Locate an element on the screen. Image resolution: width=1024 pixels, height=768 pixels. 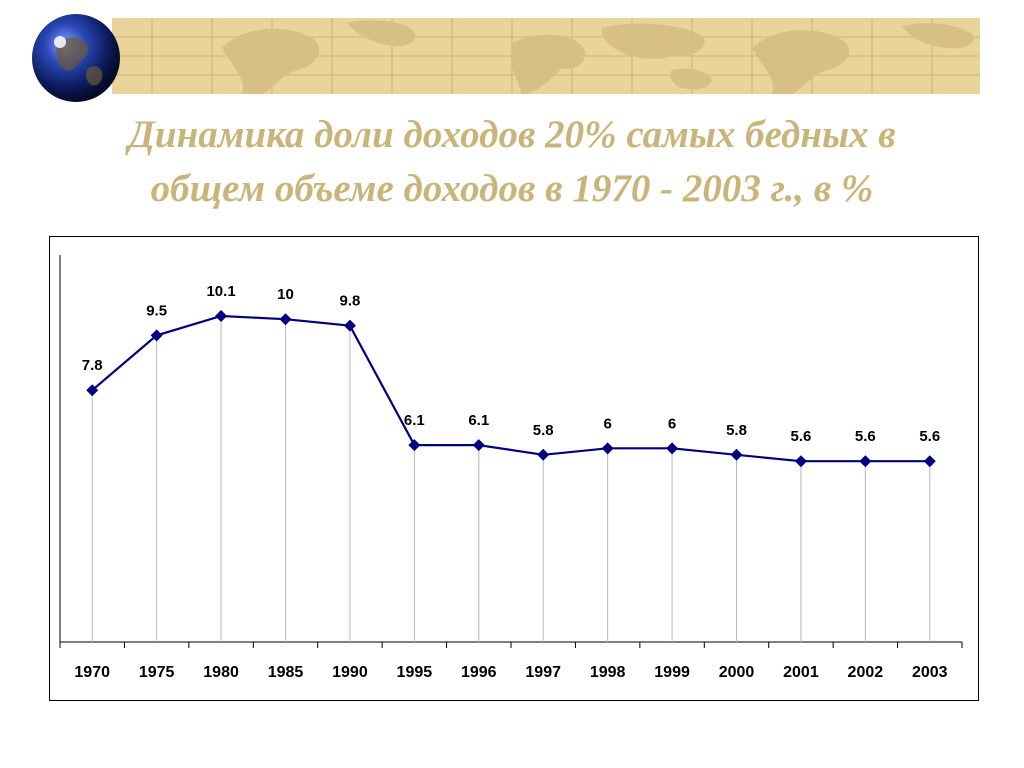
x-tick-label-2003: 2003 is located at coordinates (930, 672).